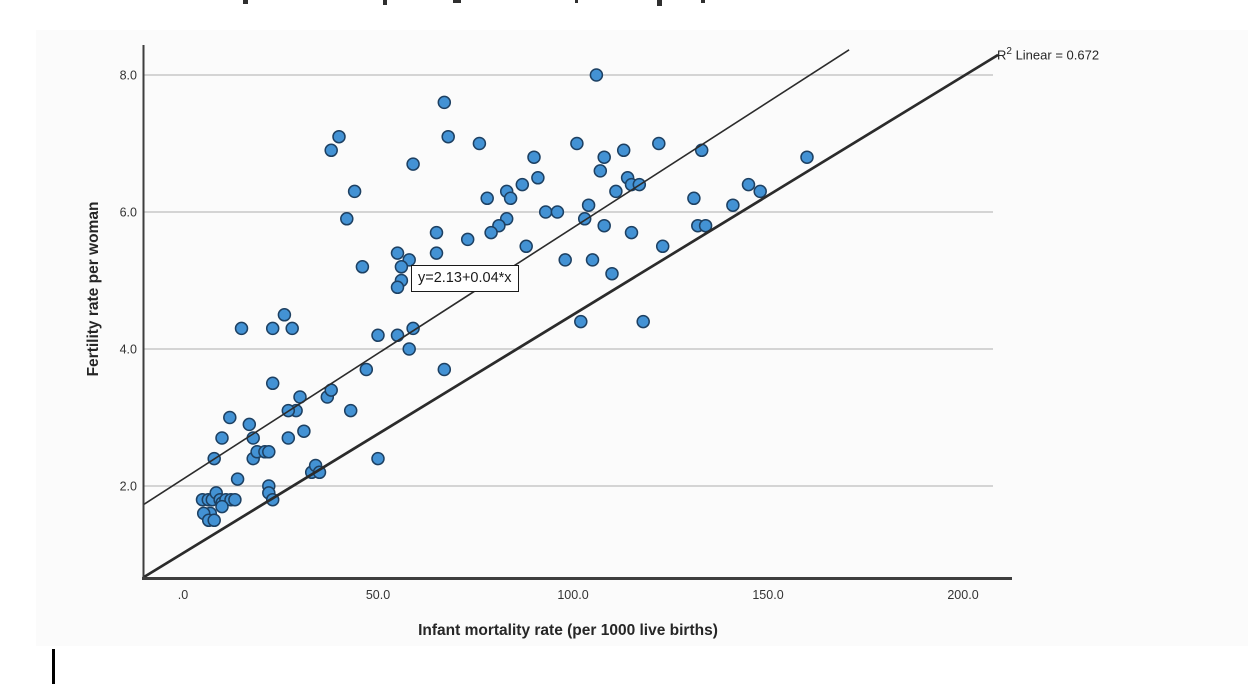 The width and height of the screenshot is (1258, 684). I want to click on r2-superscript: 2, so click(1009, 51).